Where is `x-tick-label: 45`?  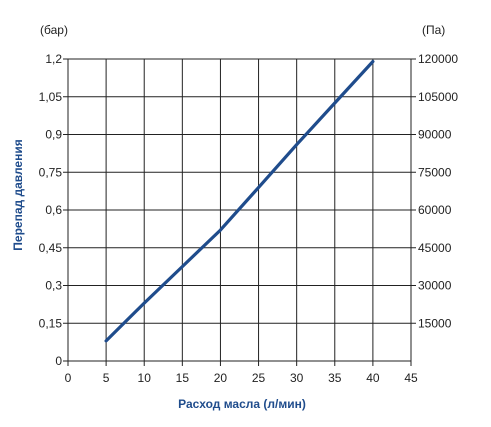 x-tick-label: 45 is located at coordinates (411, 378).